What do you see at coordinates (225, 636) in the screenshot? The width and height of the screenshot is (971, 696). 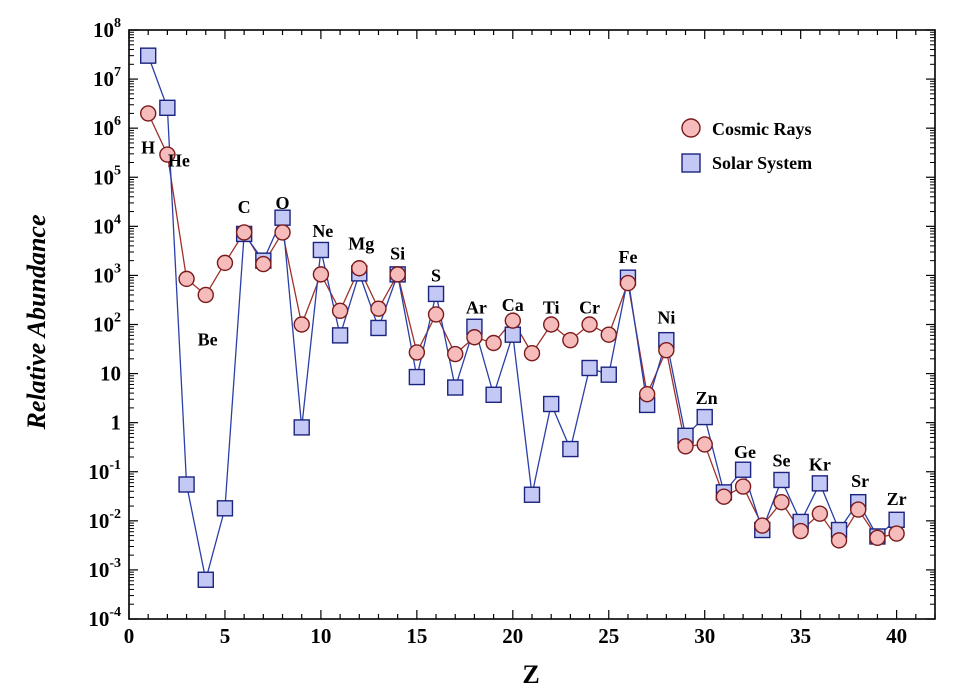 I see `x-tick-label: 5` at bounding box center [225, 636].